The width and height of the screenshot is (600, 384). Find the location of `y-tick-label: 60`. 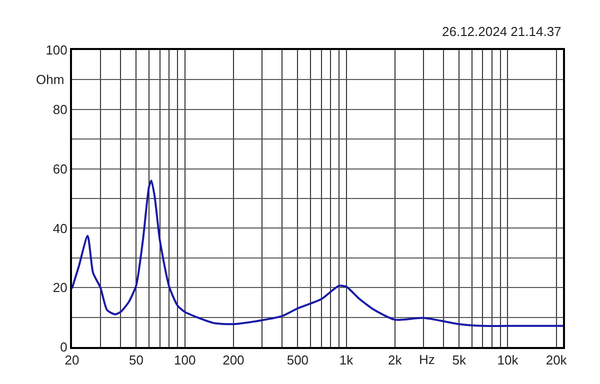

y-tick-label: 60 is located at coordinates (60, 168).